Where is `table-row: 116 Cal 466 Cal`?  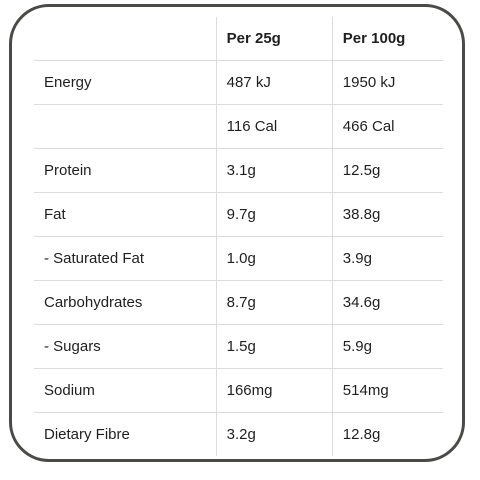 table-row: 116 Cal 466 Cal is located at coordinates (238, 126).